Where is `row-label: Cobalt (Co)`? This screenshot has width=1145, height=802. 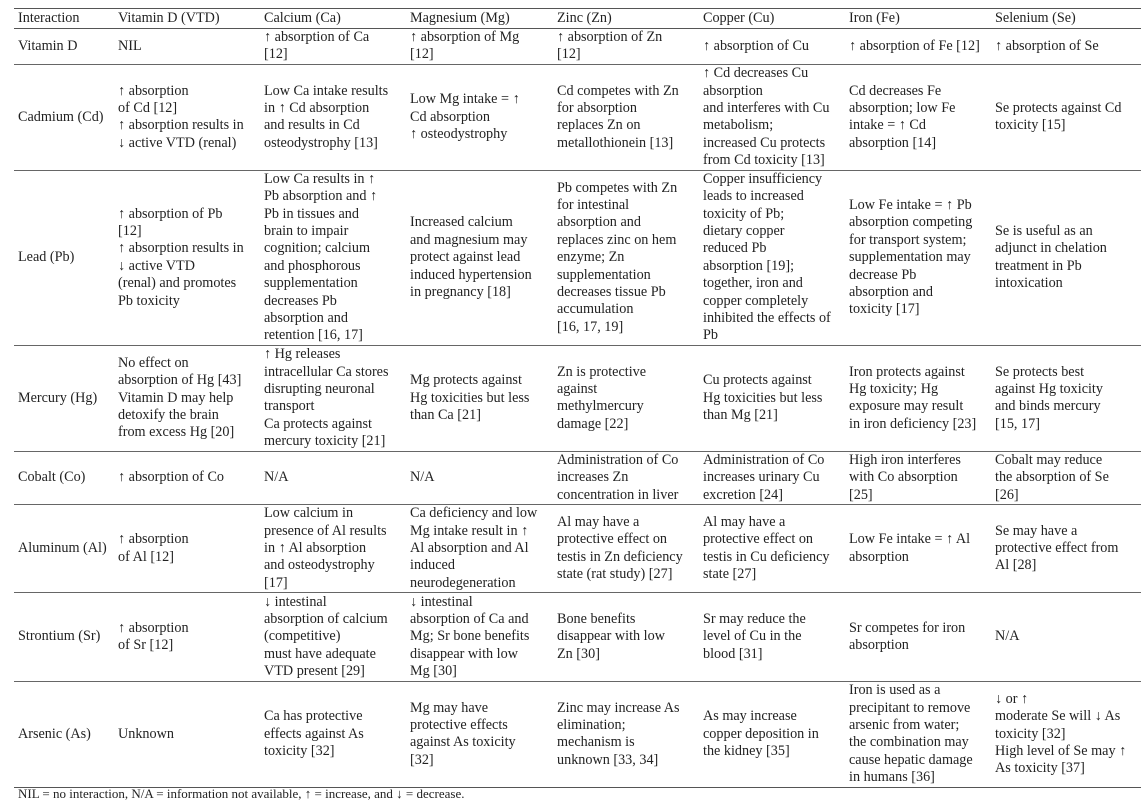 row-label: Cobalt (Co) is located at coordinates (64, 478).